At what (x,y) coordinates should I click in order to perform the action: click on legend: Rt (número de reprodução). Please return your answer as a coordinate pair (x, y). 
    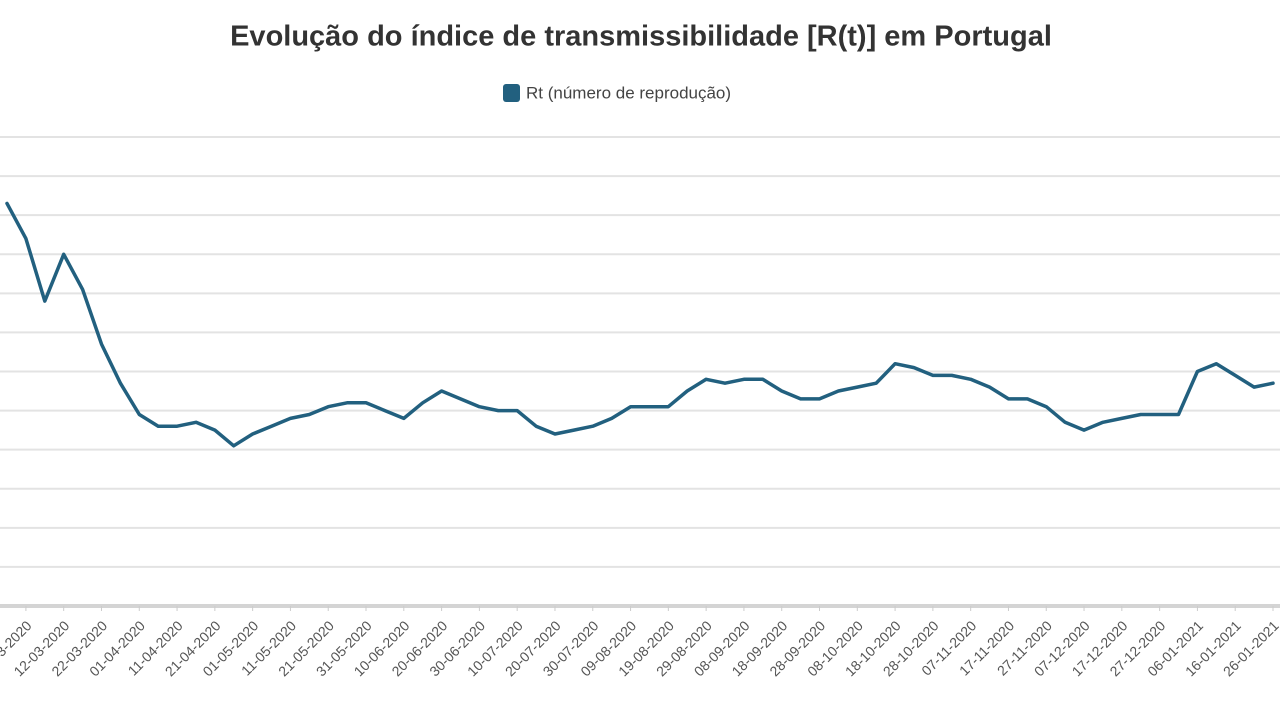
    Looking at the image, I should click on (617, 92).